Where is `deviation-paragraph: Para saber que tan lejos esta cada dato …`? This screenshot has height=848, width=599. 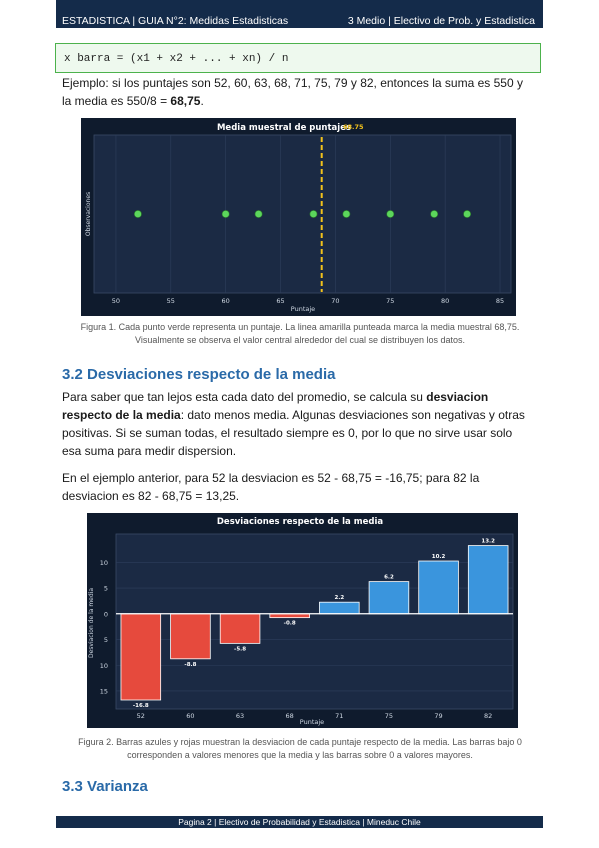 deviation-paragraph: Para saber que tan lejos esta cada dato … is located at coordinates (293, 424).